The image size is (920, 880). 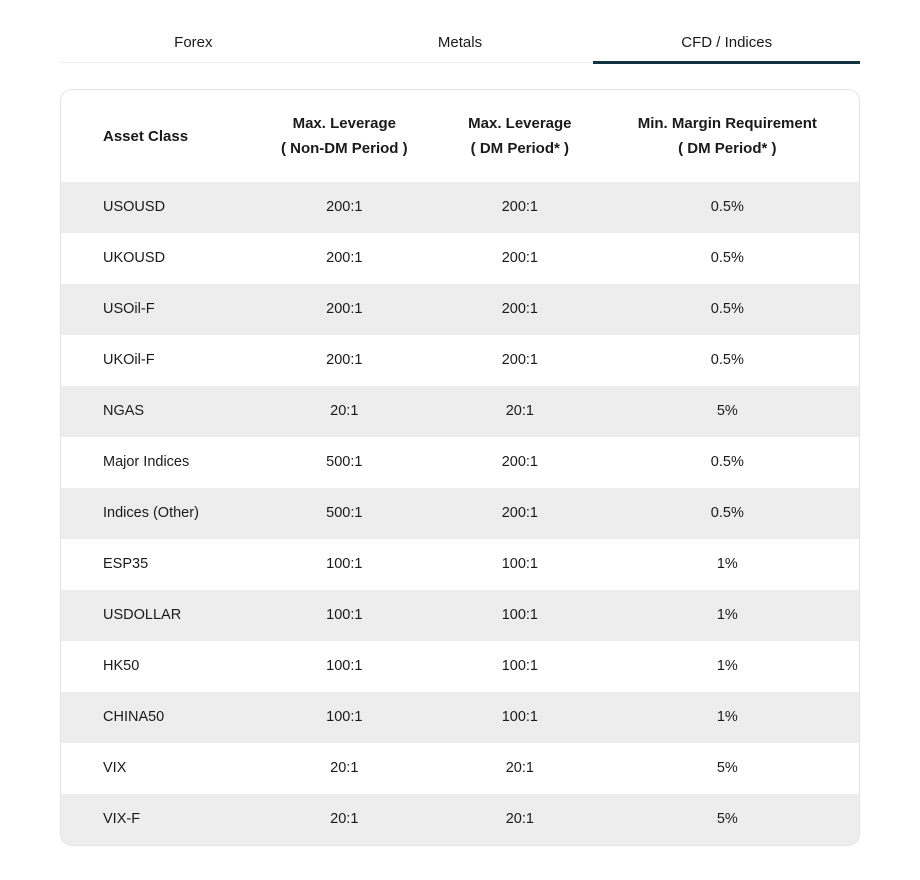 I want to click on asset-class-cell: NGAS, so click(x=124, y=411).